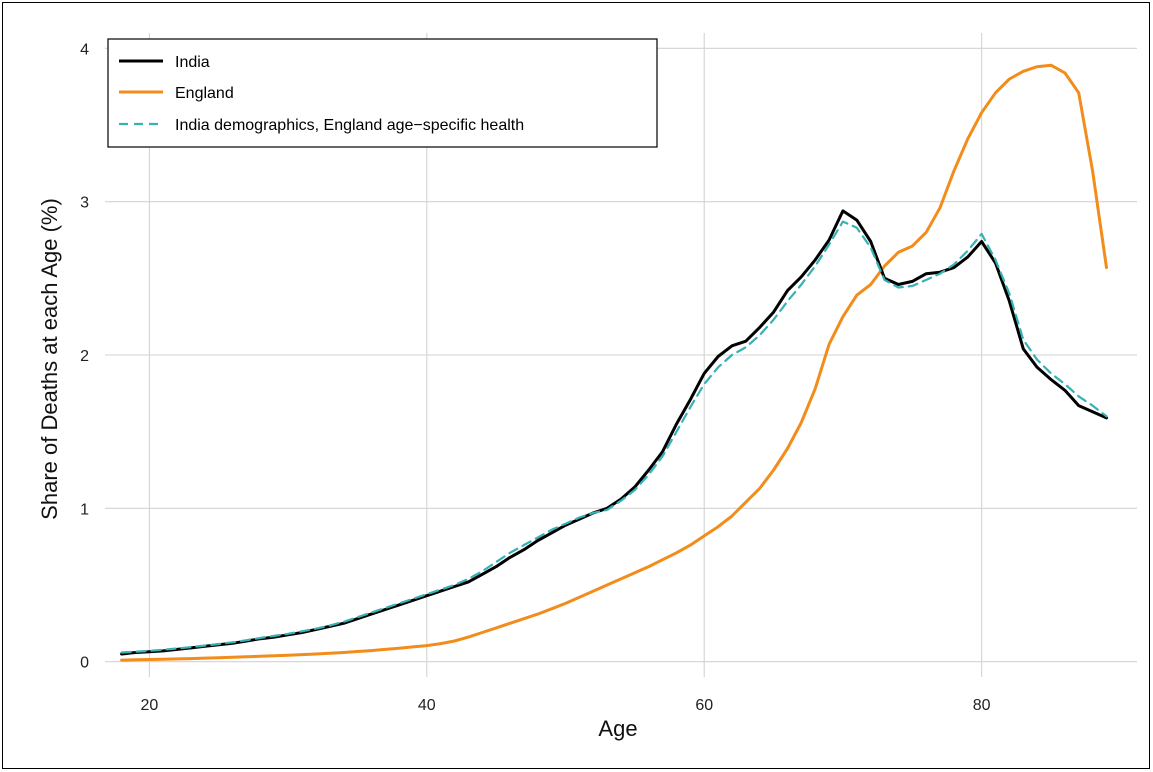 The height and width of the screenshot is (772, 1153). Describe the element at coordinates (84, 509) in the screenshot. I see `y-tick-label: 1` at that location.